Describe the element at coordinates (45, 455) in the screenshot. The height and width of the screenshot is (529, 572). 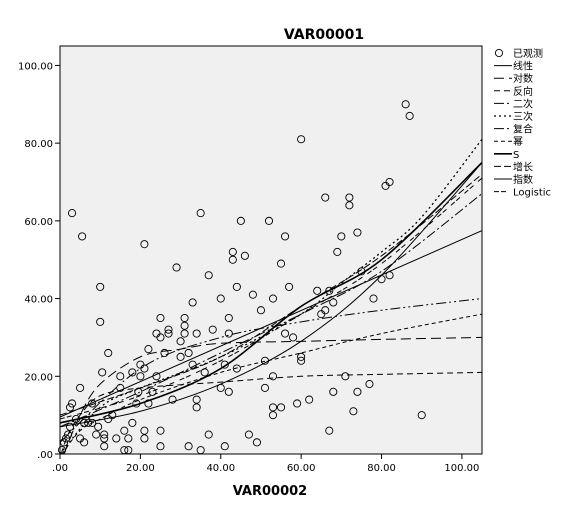
I see `y-tick-label: .00` at that location.